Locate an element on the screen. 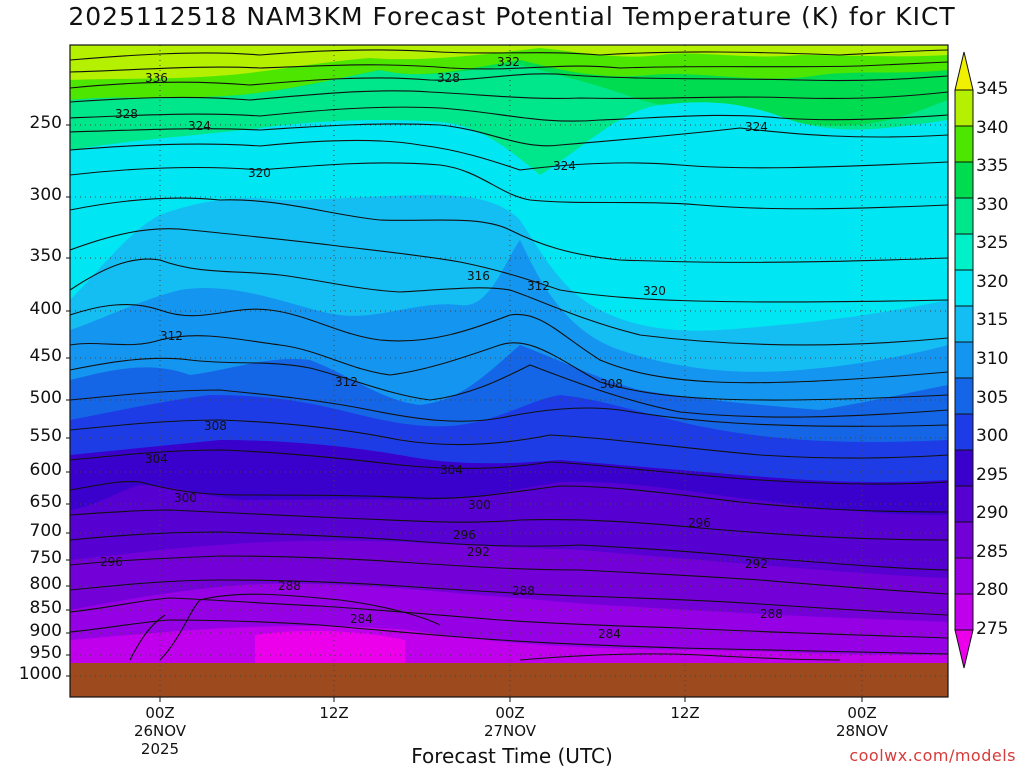 Image resolution: width=1024 pixels, height=768 pixels. colorbar-label: 335 is located at coordinates (992, 166).